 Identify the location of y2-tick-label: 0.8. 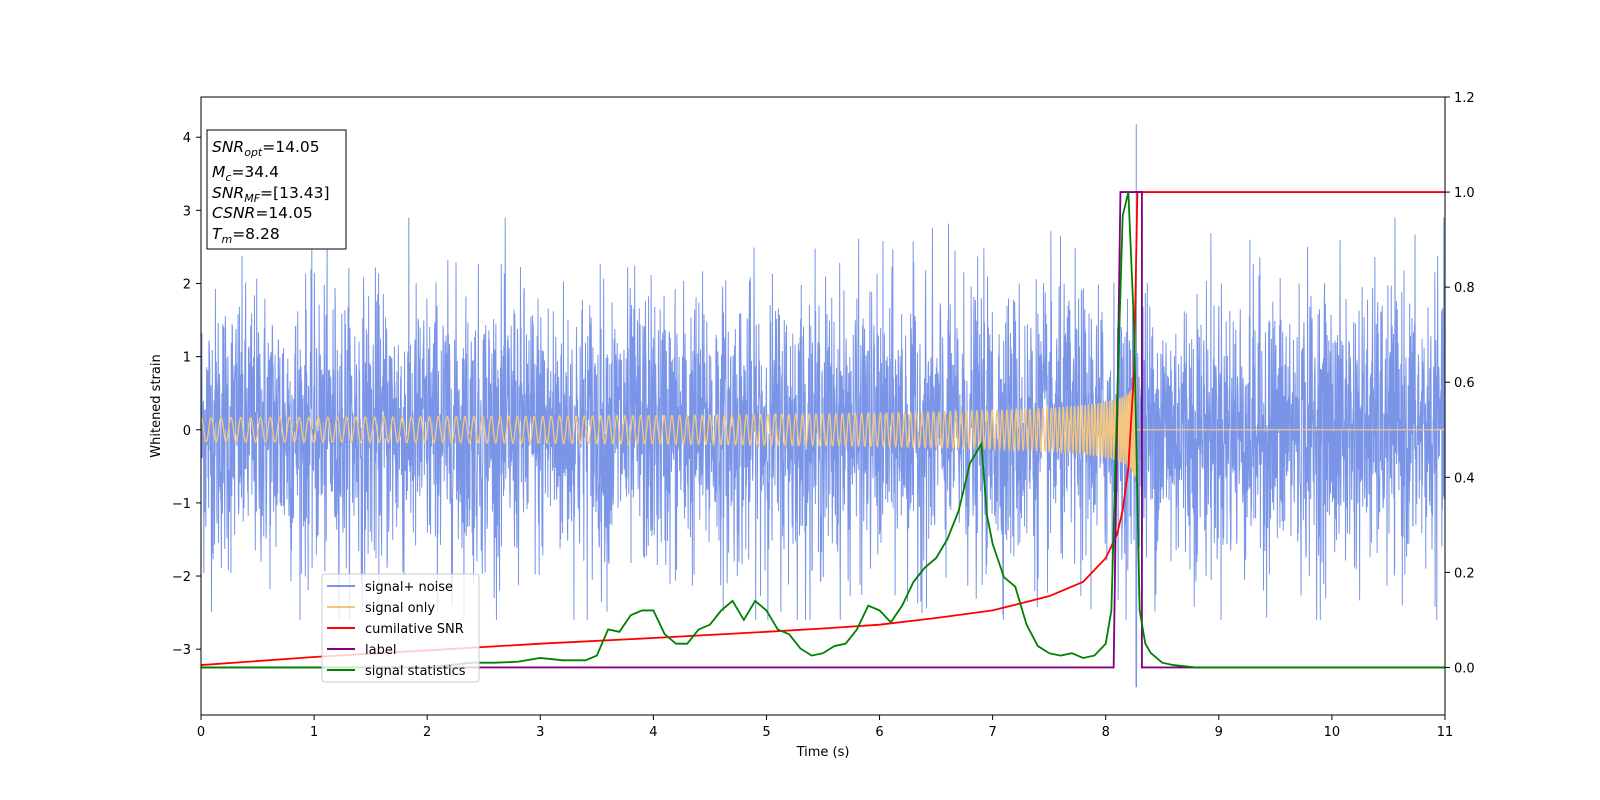
(1464, 288).